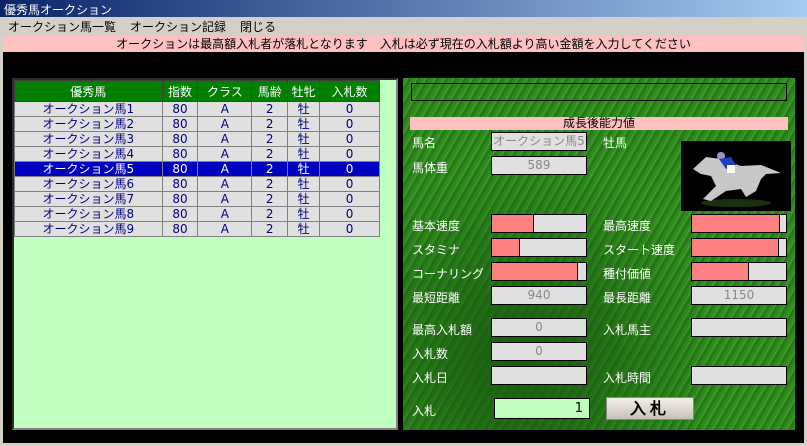 The image size is (807, 446). Describe the element at coordinates (436, 226) in the screenshot. I see `stat-label: 基本速度` at that location.